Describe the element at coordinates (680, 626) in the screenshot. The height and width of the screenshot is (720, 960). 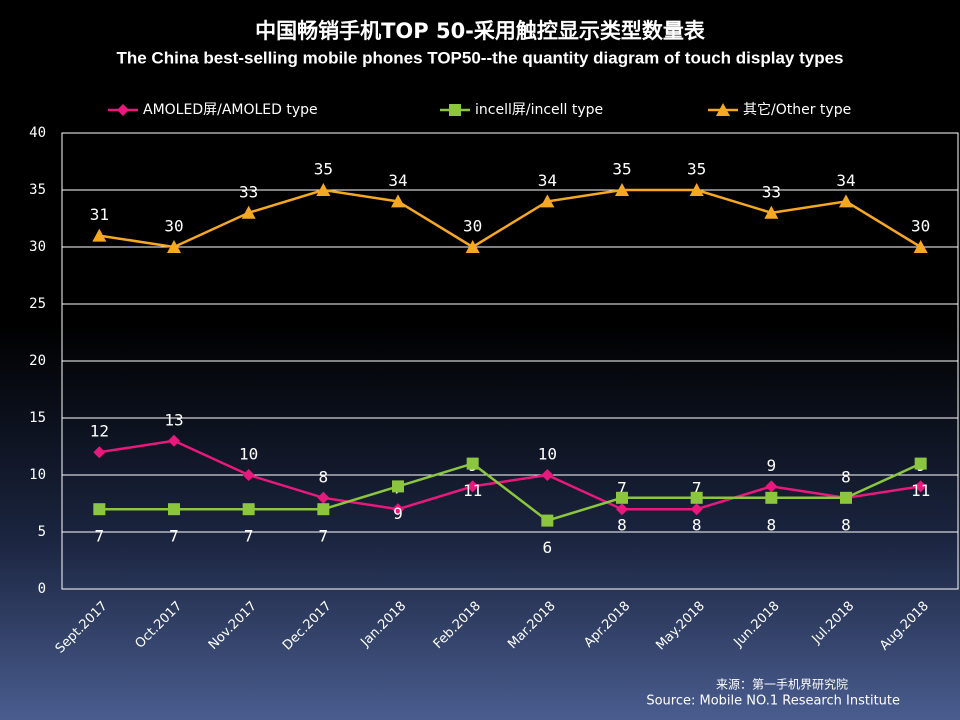
I see `x-tick-label: May.2018` at that location.